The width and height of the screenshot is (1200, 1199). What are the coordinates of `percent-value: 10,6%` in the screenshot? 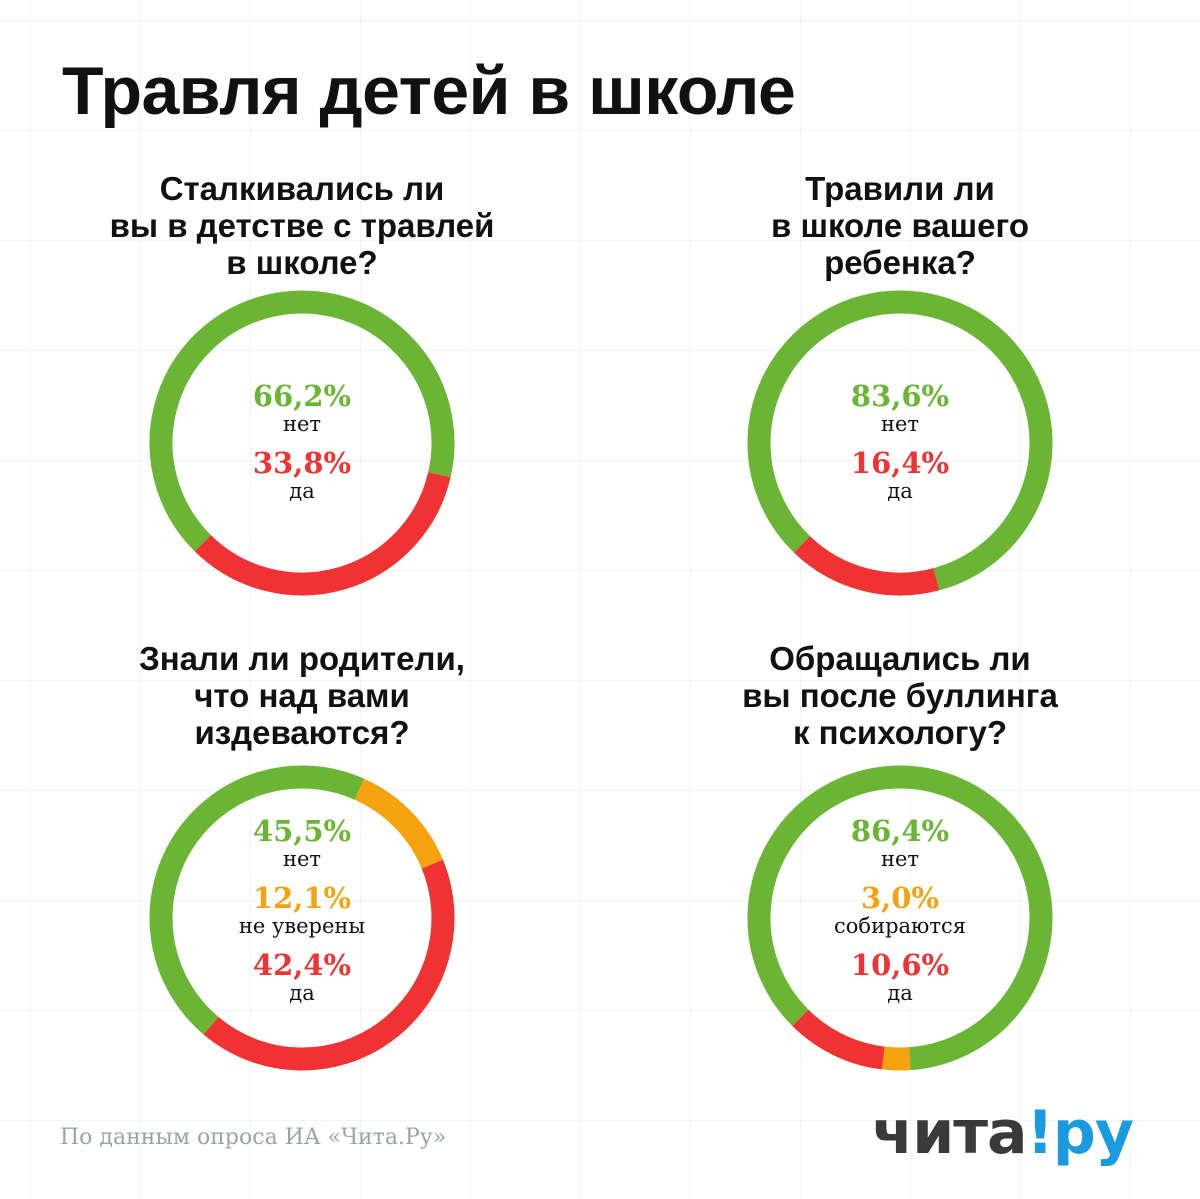 It's located at (900, 965).